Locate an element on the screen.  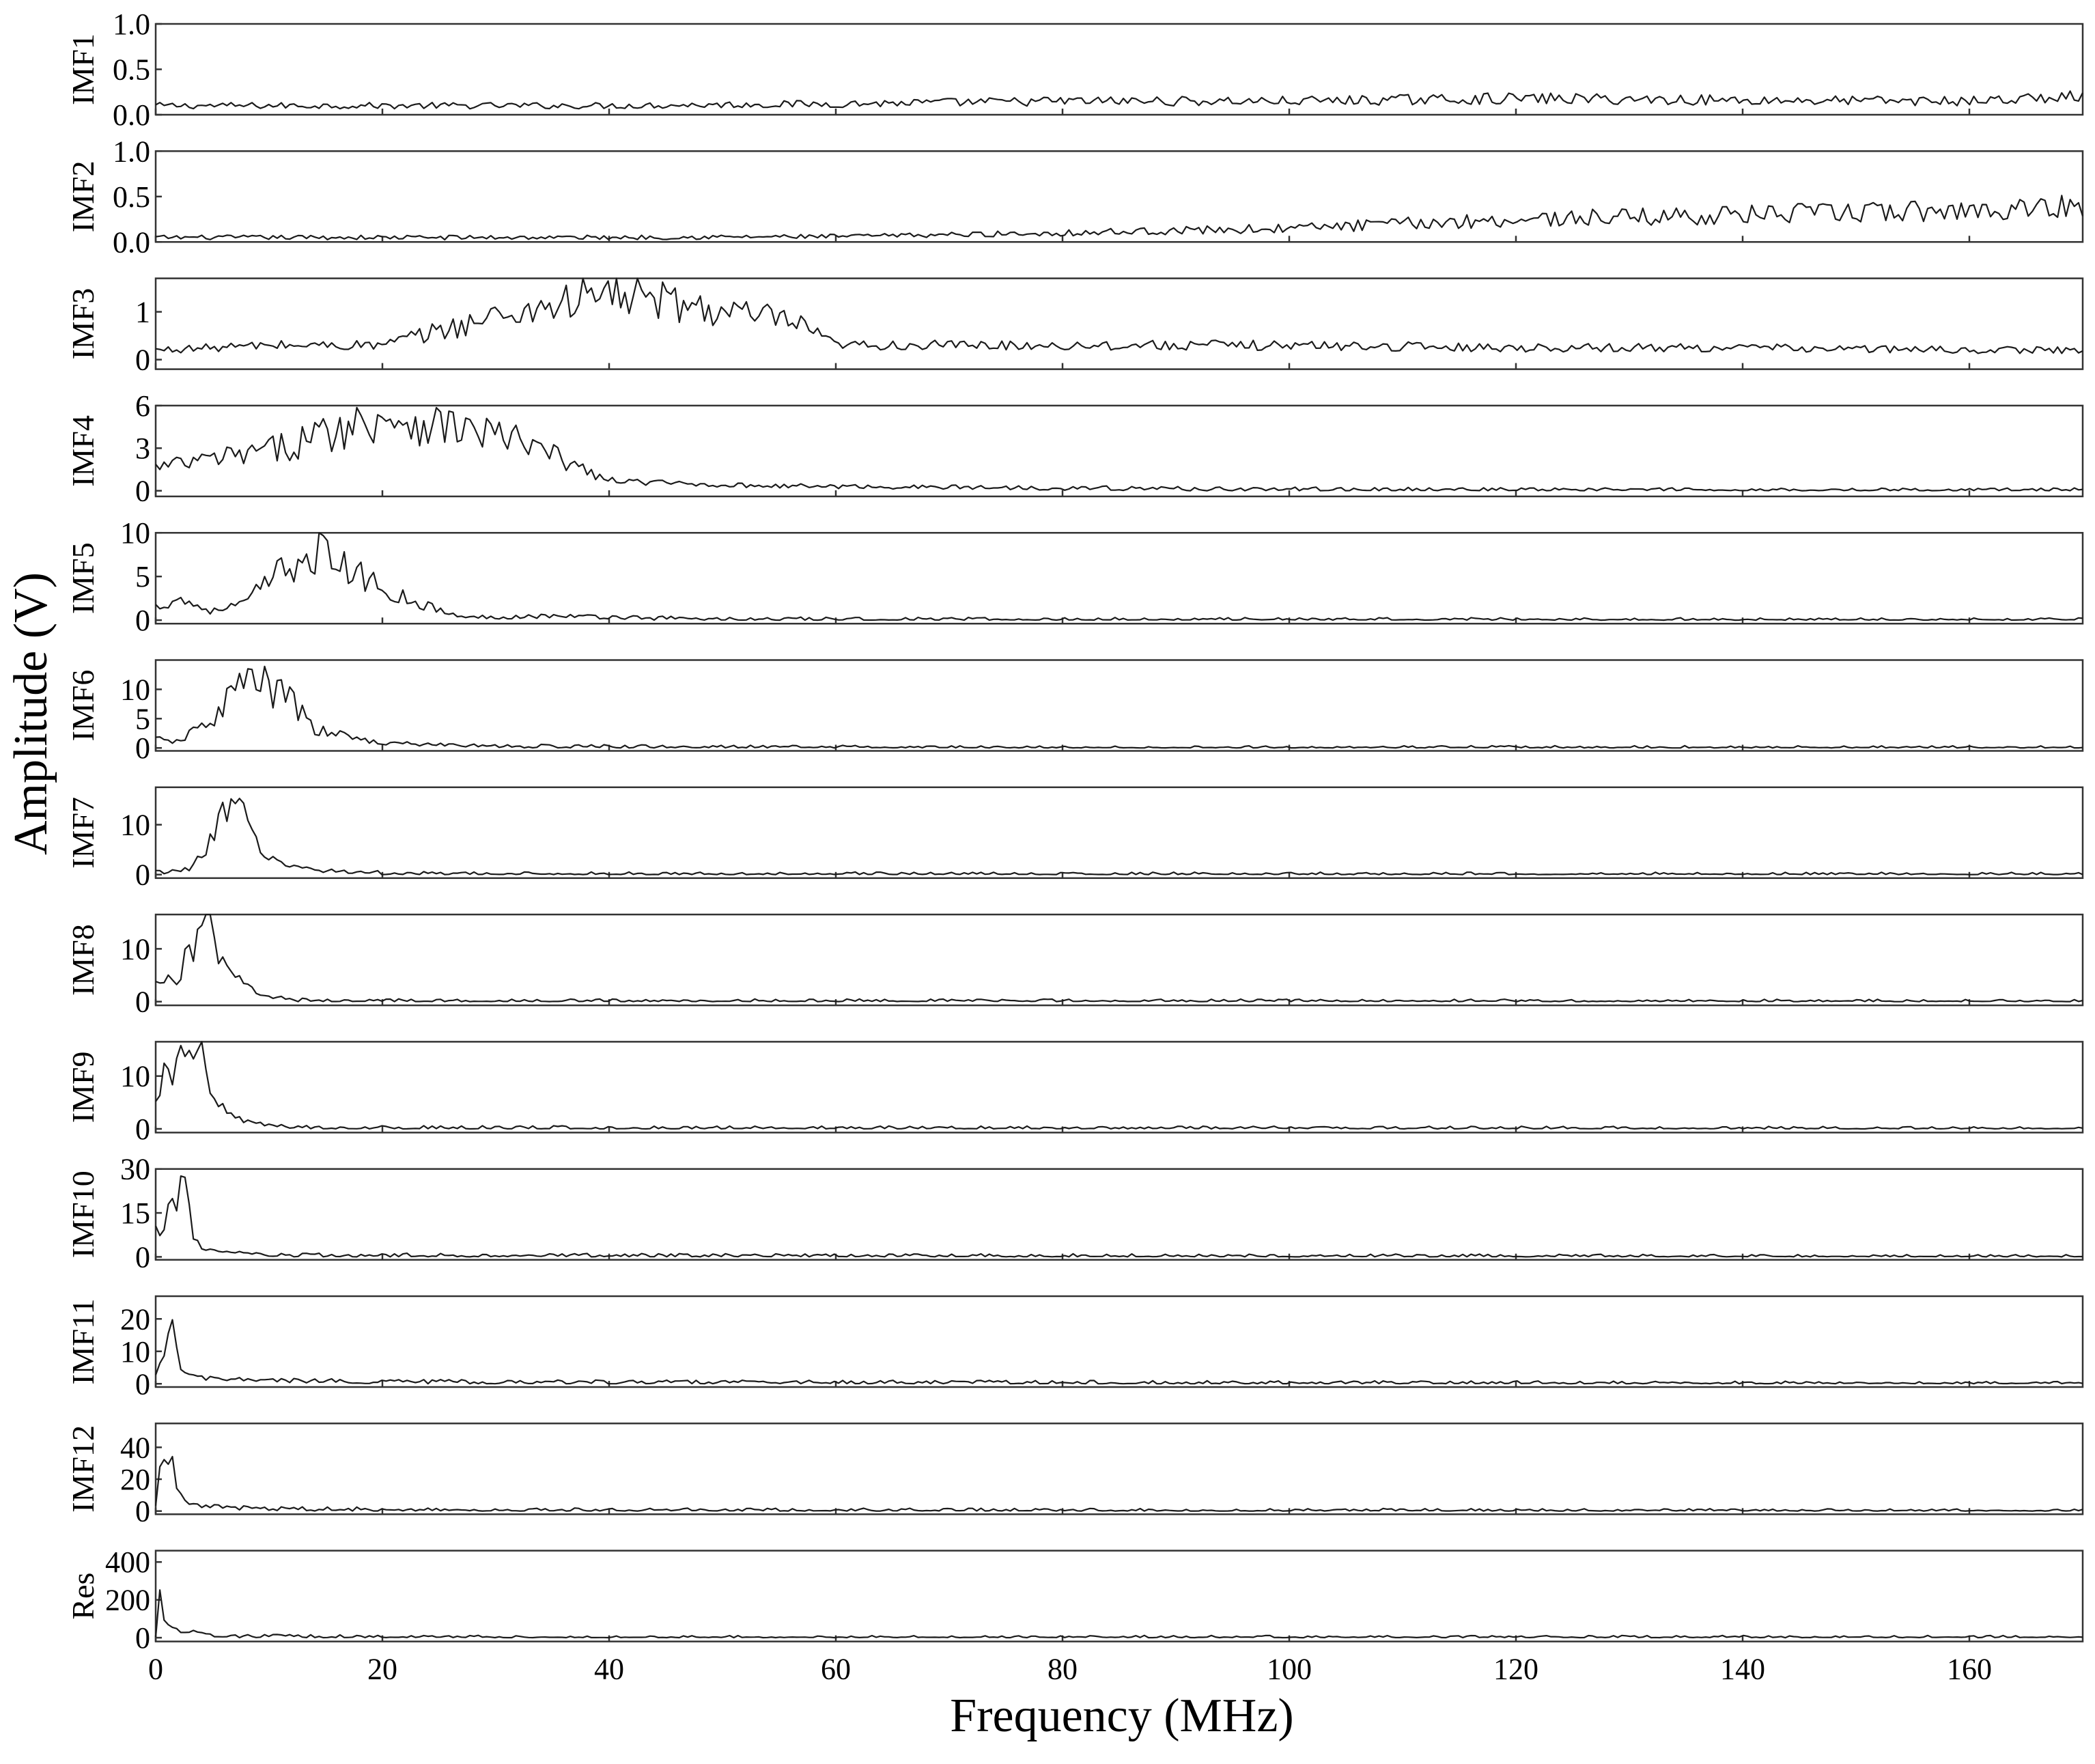
y-tick-label: 1 is located at coordinates (142, 312).